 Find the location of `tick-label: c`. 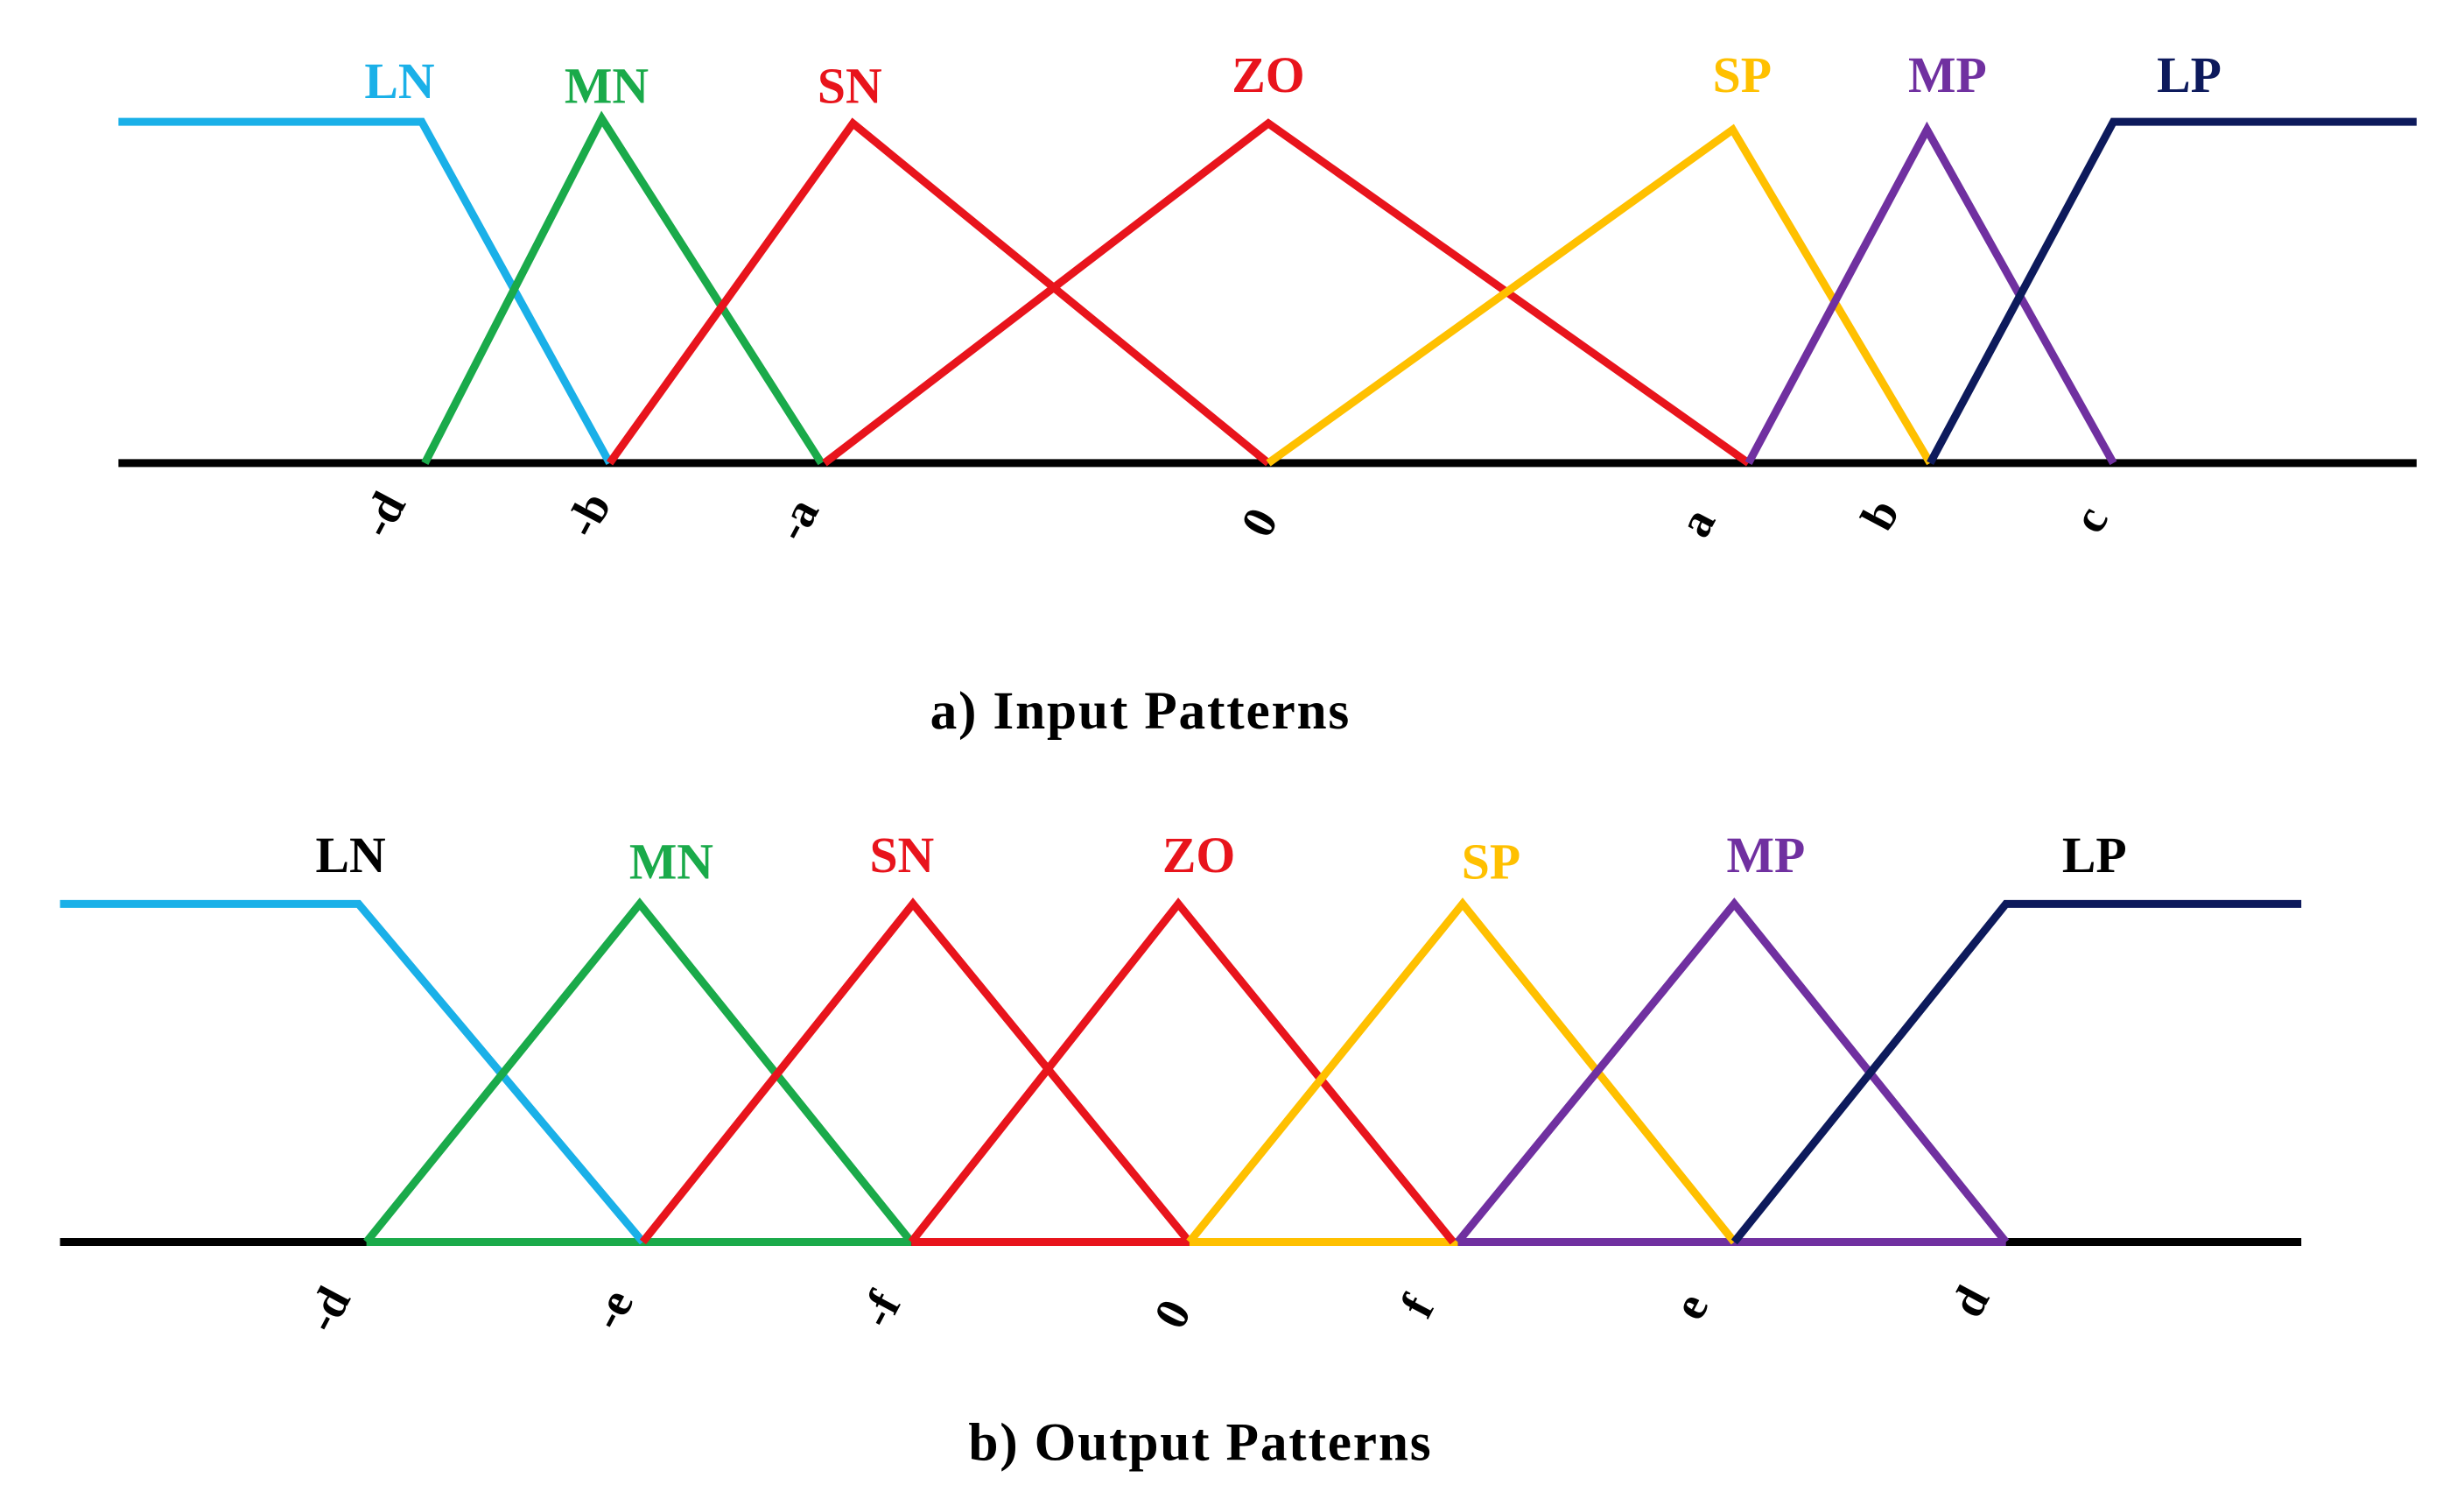

tick-label: c is located at coordinates (2090, 518).